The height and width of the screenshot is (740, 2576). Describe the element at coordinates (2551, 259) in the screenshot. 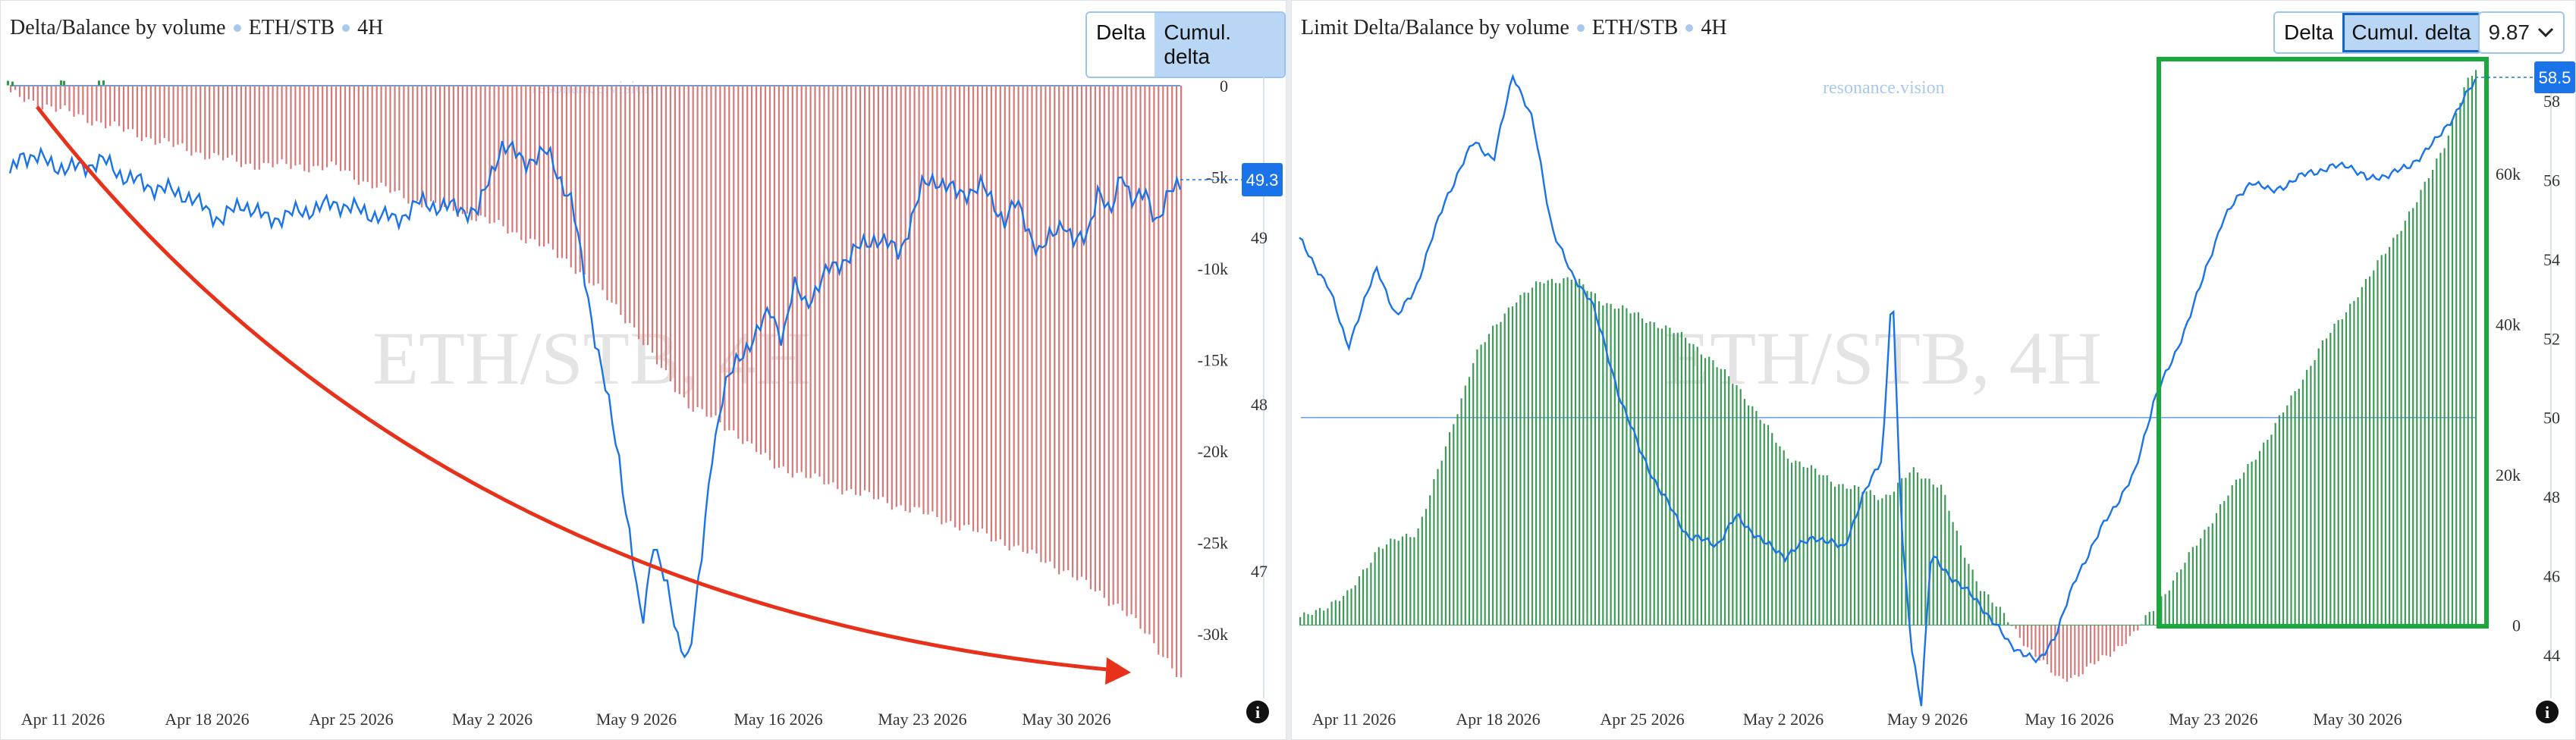

I see `right-price-axis-tick: 54` at that location.